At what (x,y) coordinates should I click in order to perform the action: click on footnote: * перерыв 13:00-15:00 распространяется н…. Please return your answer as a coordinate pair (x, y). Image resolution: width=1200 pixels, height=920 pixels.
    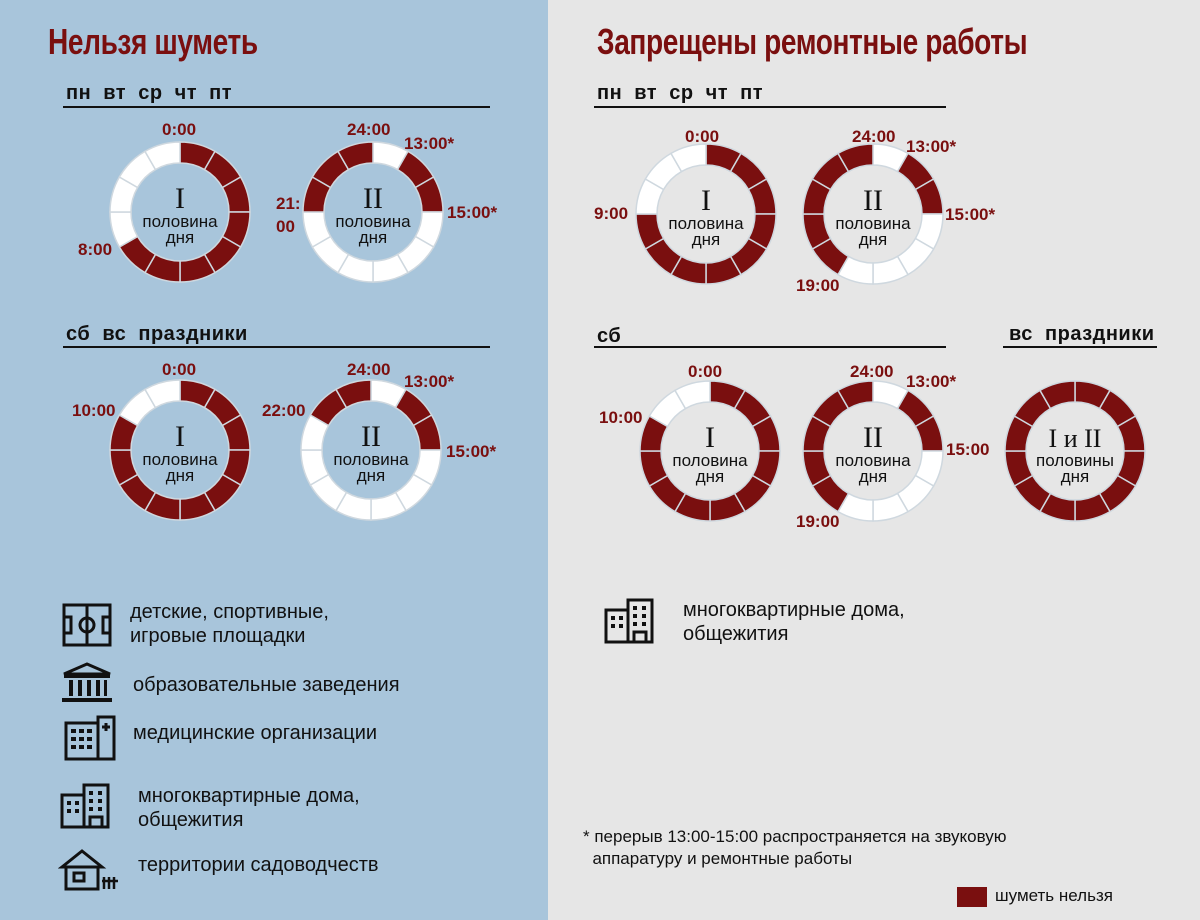
    Looking at the image, I should click on (795, 847).